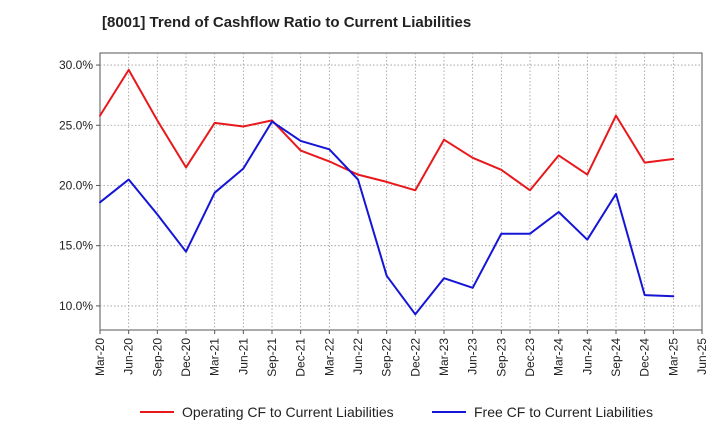 The height and width of the screenshot is (440, 720). What do you see at coordinates (559, 357) in the screenshot?
I see `x-tick-label: Mar-24` at bounding box center [559, 357].